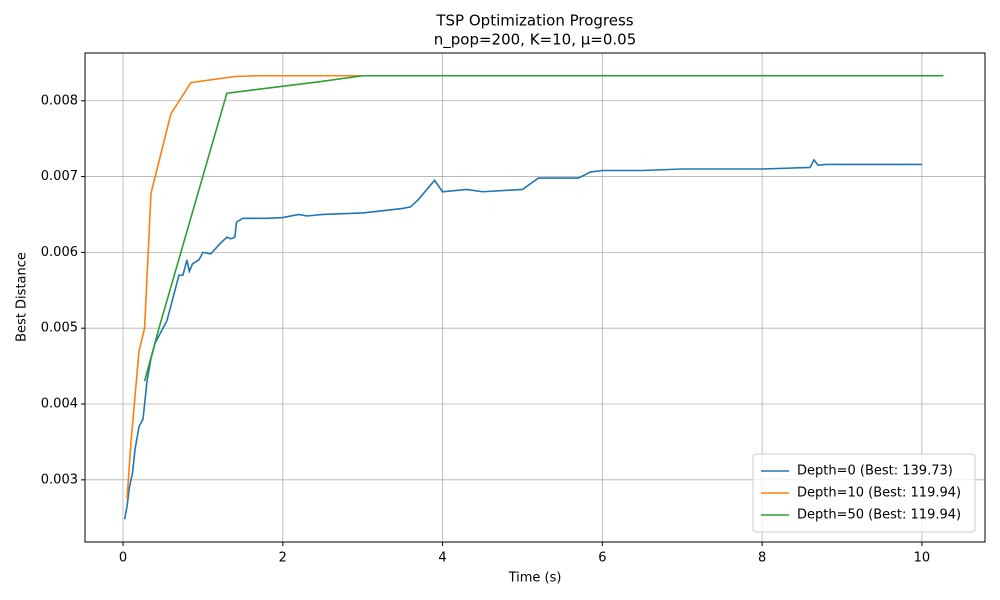  What do you see at coordinates (535, 578) in the screenshot?
I see `x-axis-label: Time (s)` at bounding box center [535, 578].